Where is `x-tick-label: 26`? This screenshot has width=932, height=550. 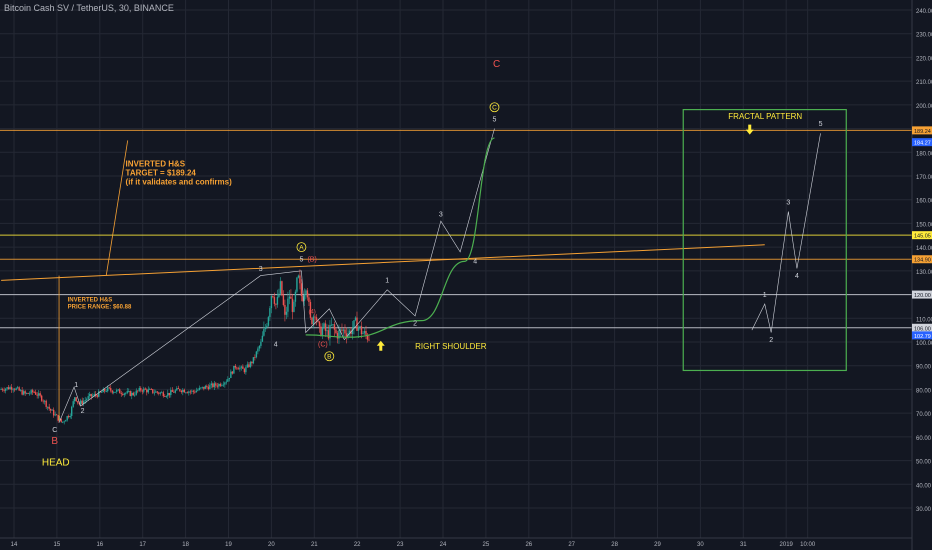
x-tick-label: 26 is located at coordinates (528, 545).